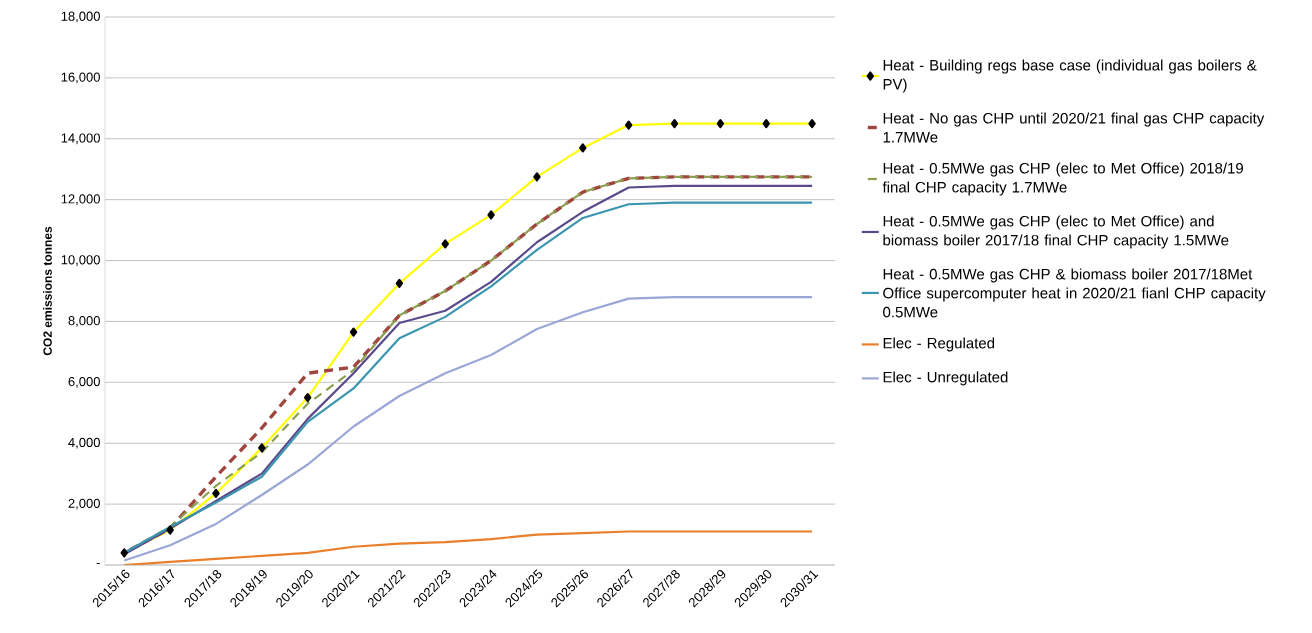  Describe the element at coordinates (80, 260) in the screenshot. I see `y-tick-label: 10,000` at that location.